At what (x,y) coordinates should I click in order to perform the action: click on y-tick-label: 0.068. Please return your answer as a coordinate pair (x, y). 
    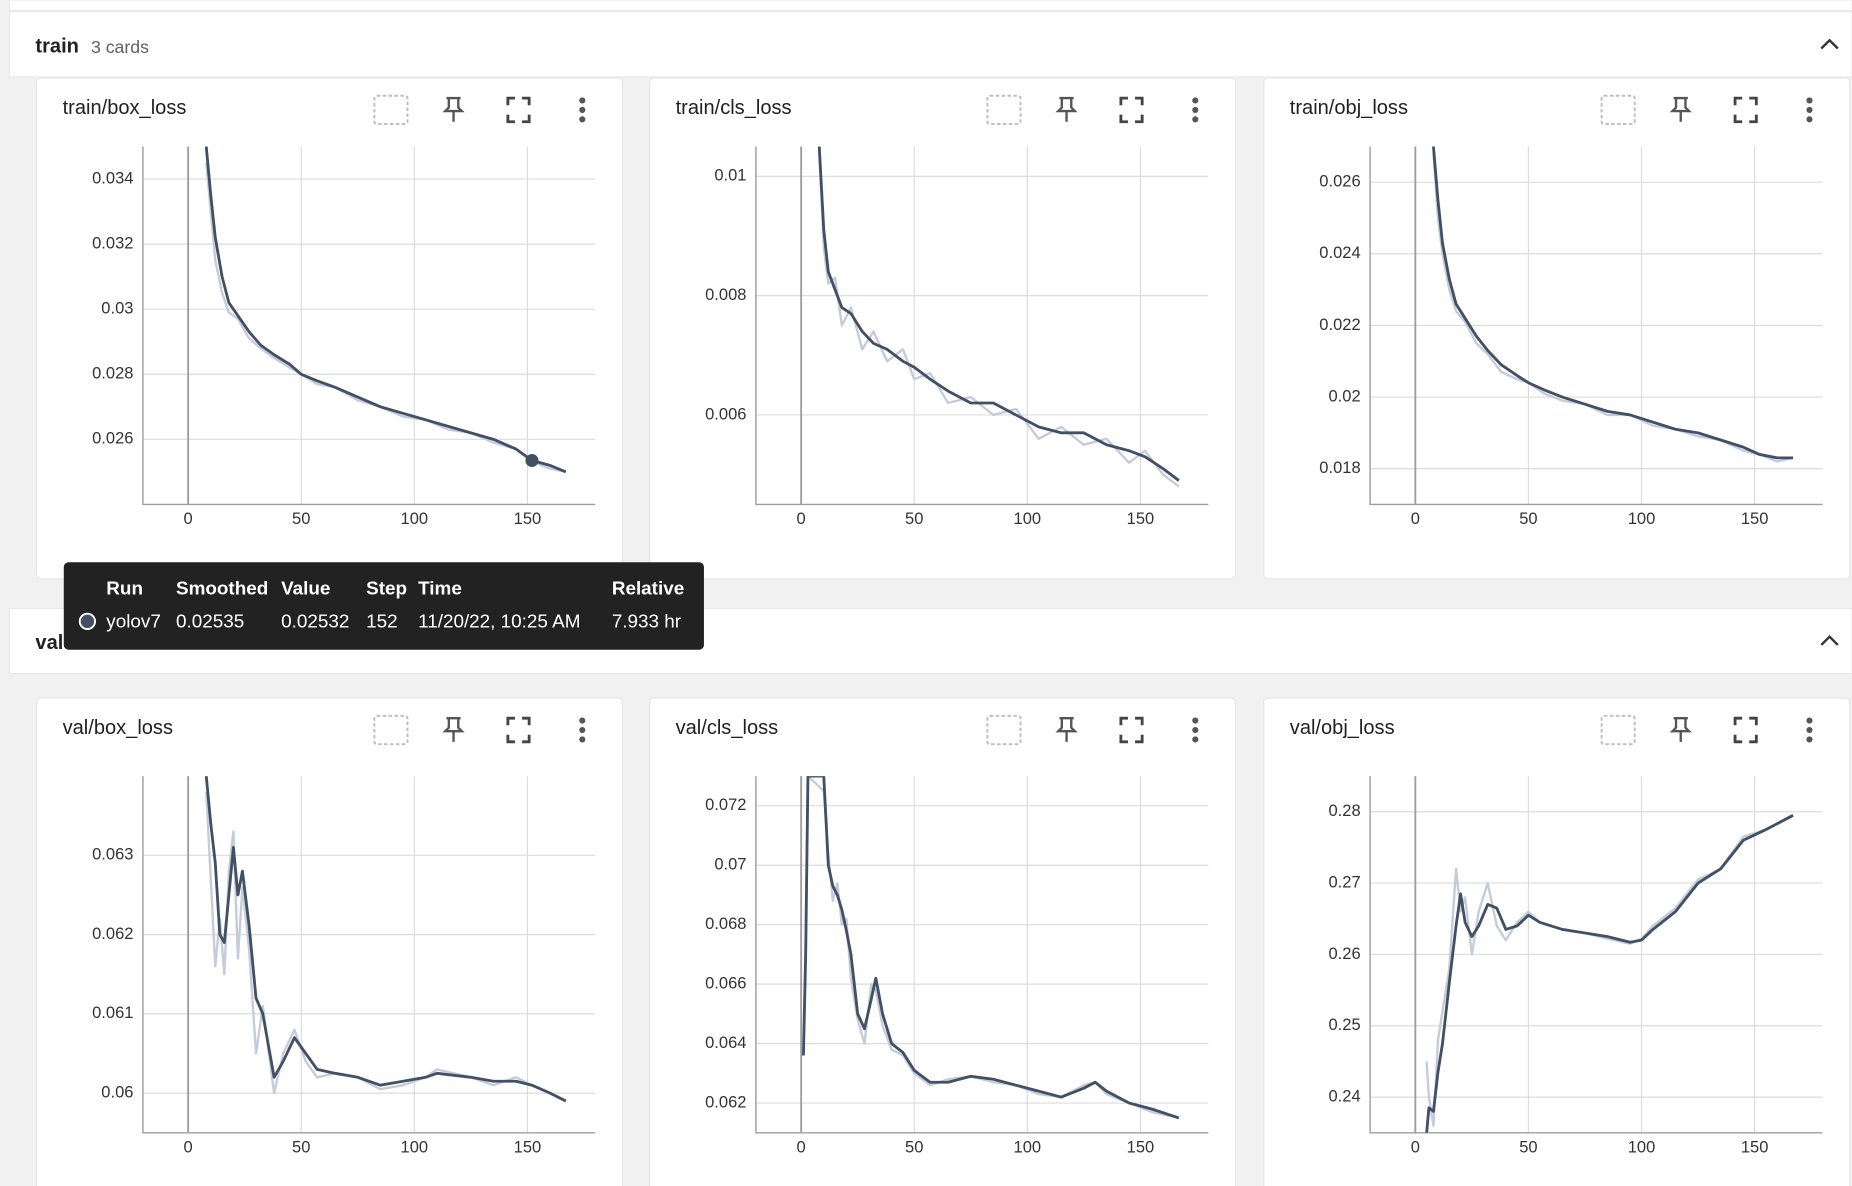
    Looking at the image, I should click on (725, 923).